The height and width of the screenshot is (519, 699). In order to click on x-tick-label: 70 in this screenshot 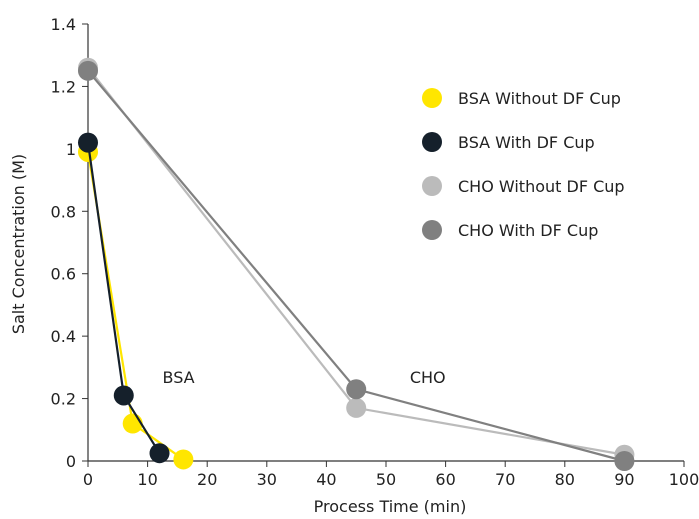, I will do `click(505, 479)`.